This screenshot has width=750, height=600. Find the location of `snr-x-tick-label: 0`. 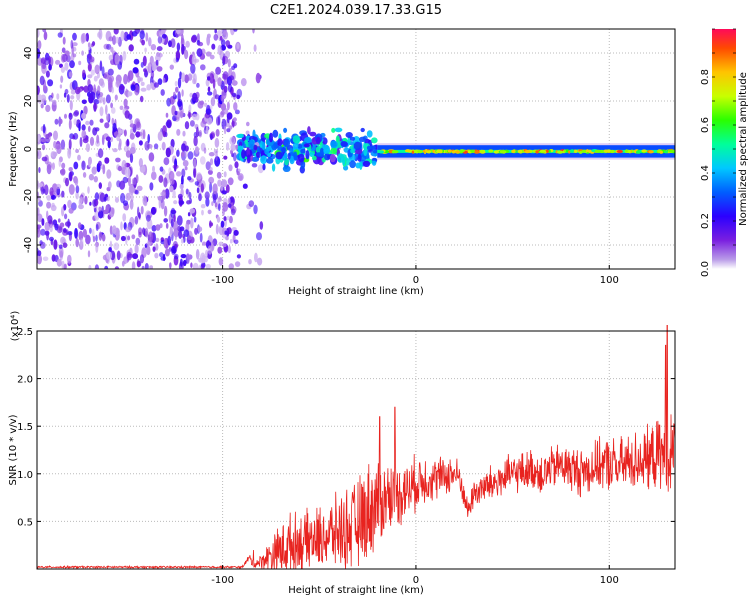

snr-x-tick-label: 0 is located at coordinates (416, 580).